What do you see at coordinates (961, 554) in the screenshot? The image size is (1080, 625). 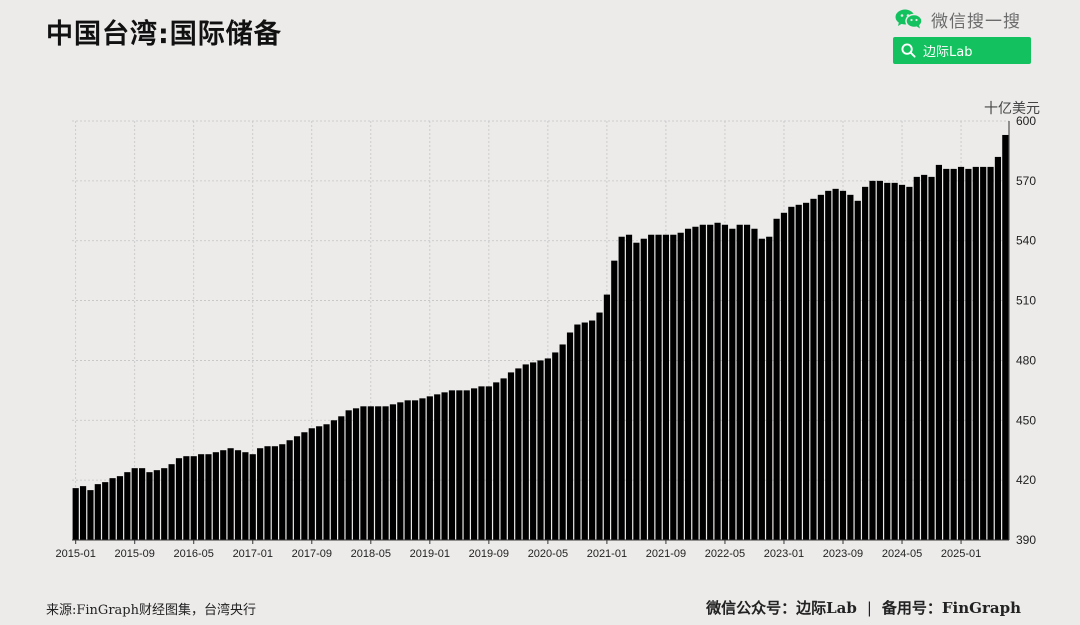 I see `x-tick-label: 2025-01` at bounding box center [961, 554].